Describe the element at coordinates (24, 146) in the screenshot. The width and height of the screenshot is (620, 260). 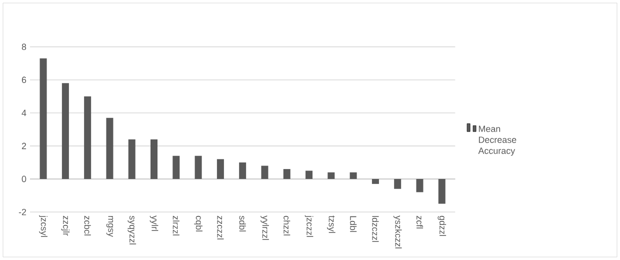
I see `y-tick-label: 2` at that location.